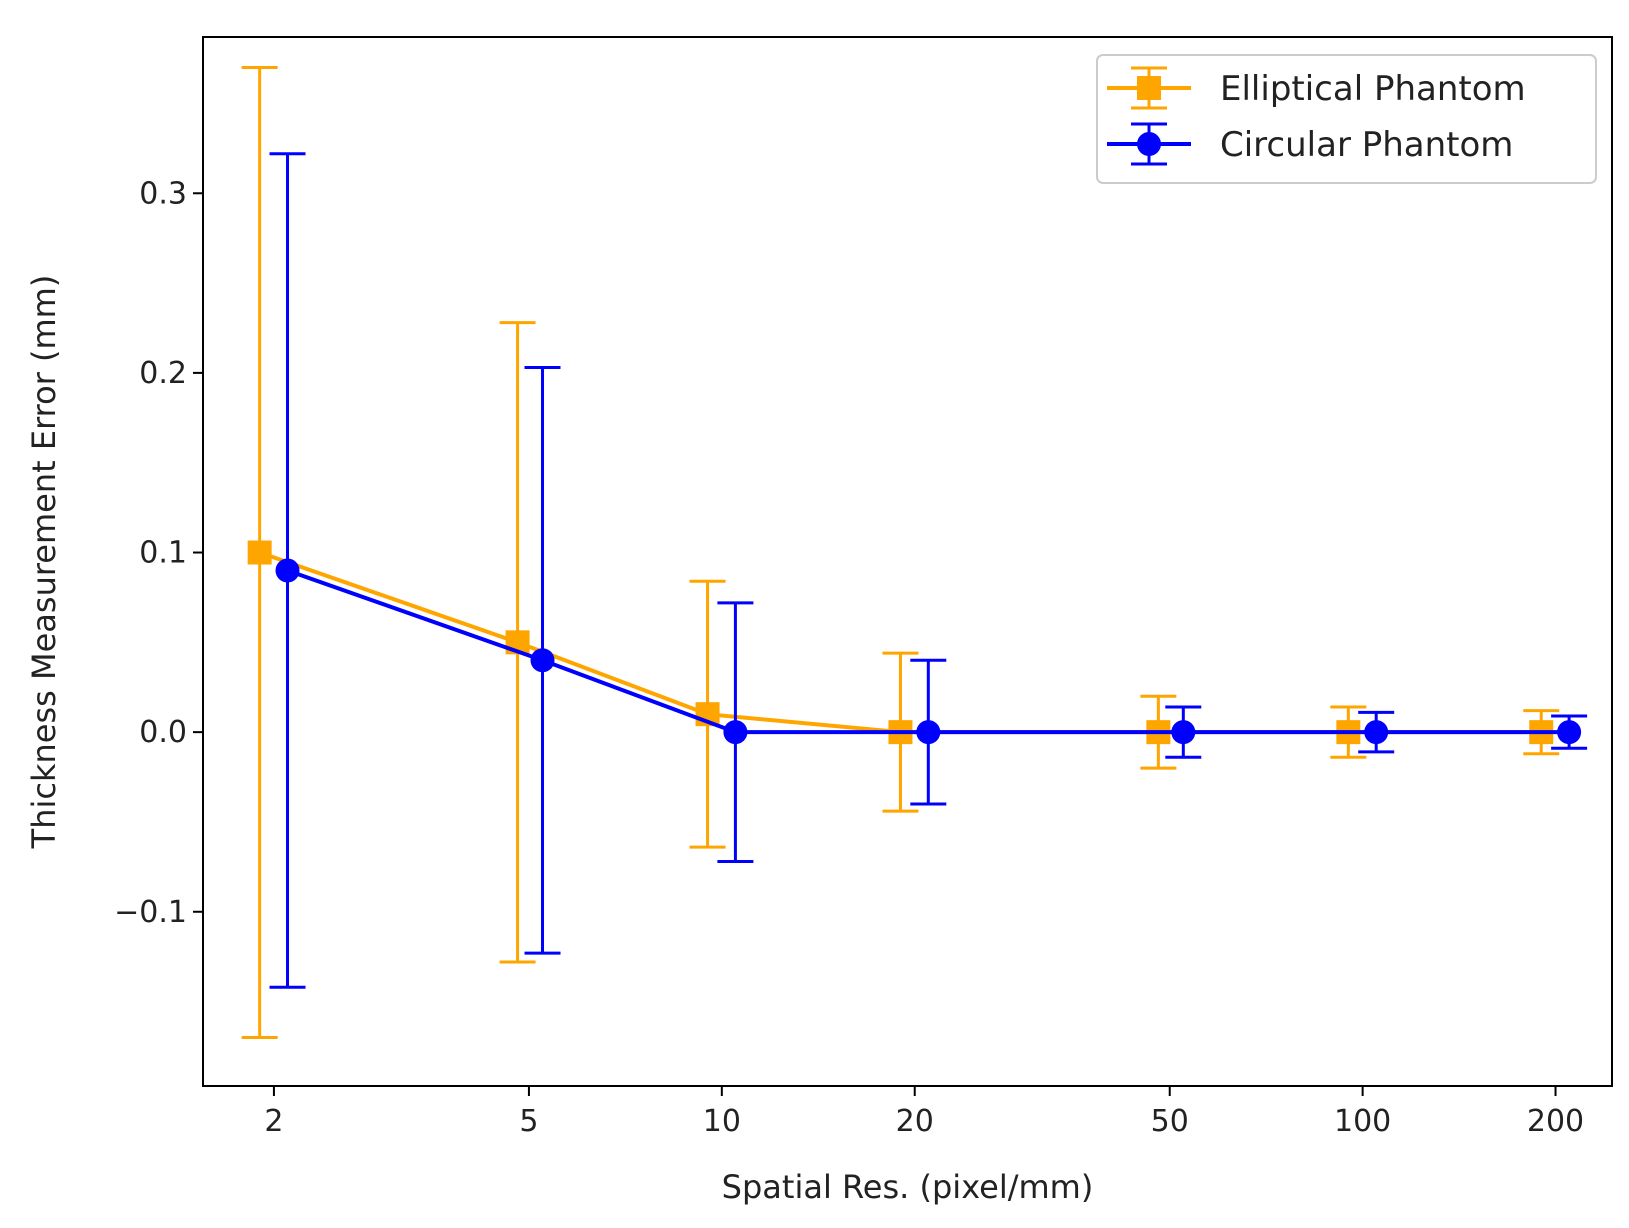  I want to click on y-tick-label: 0.3, so click(163, 193).